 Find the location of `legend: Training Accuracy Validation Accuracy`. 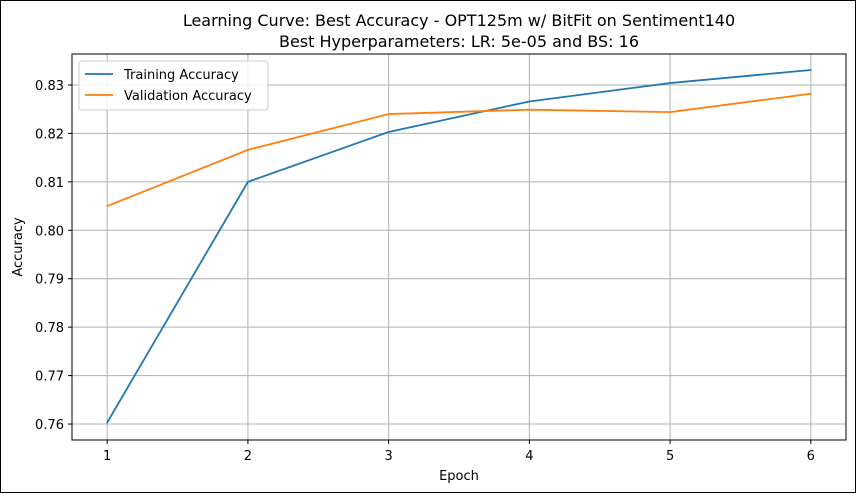

legend: Training Accuracy Validation Accuracy is located at coordinates (173, 85).